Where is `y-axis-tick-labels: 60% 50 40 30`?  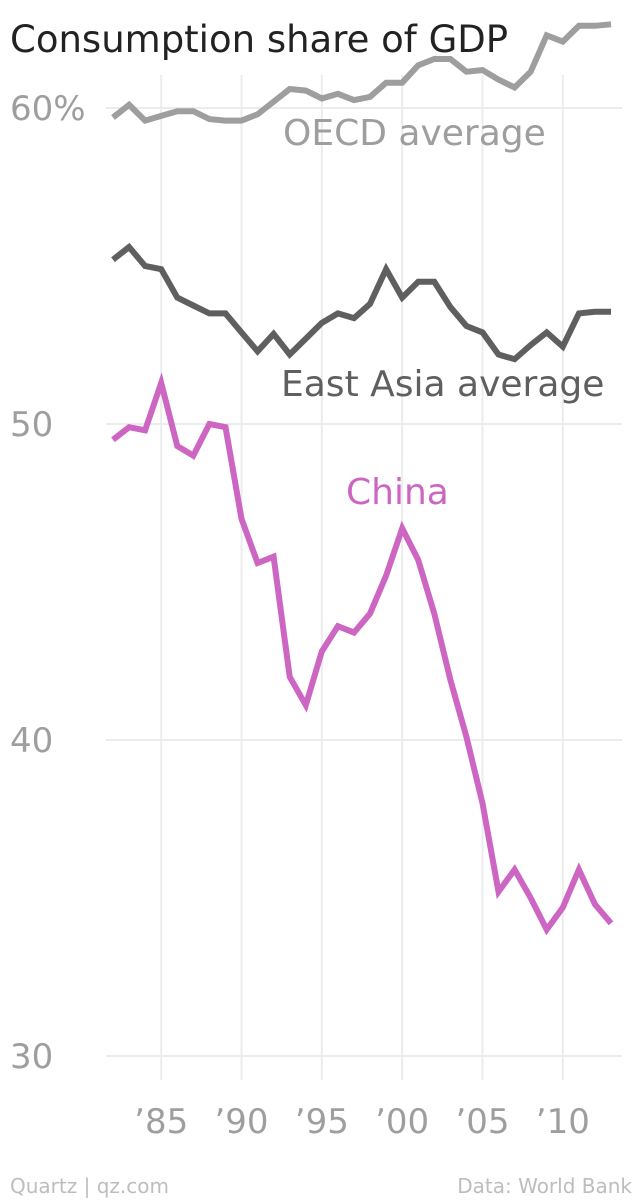 y-axis-tick-labels: 60% 50 40 30 is located at coordinates (48, 583).